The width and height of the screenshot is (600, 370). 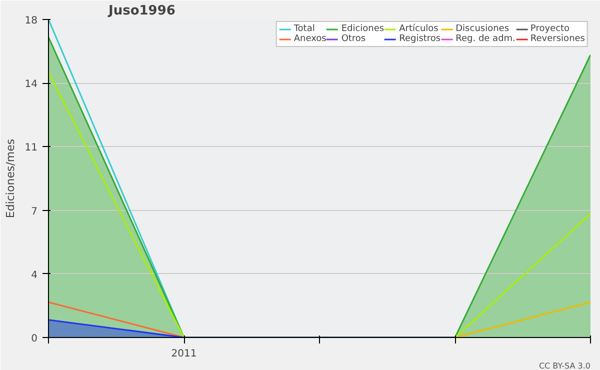 I want to click on y-tick-label: 11, so click(x=31, y=148).